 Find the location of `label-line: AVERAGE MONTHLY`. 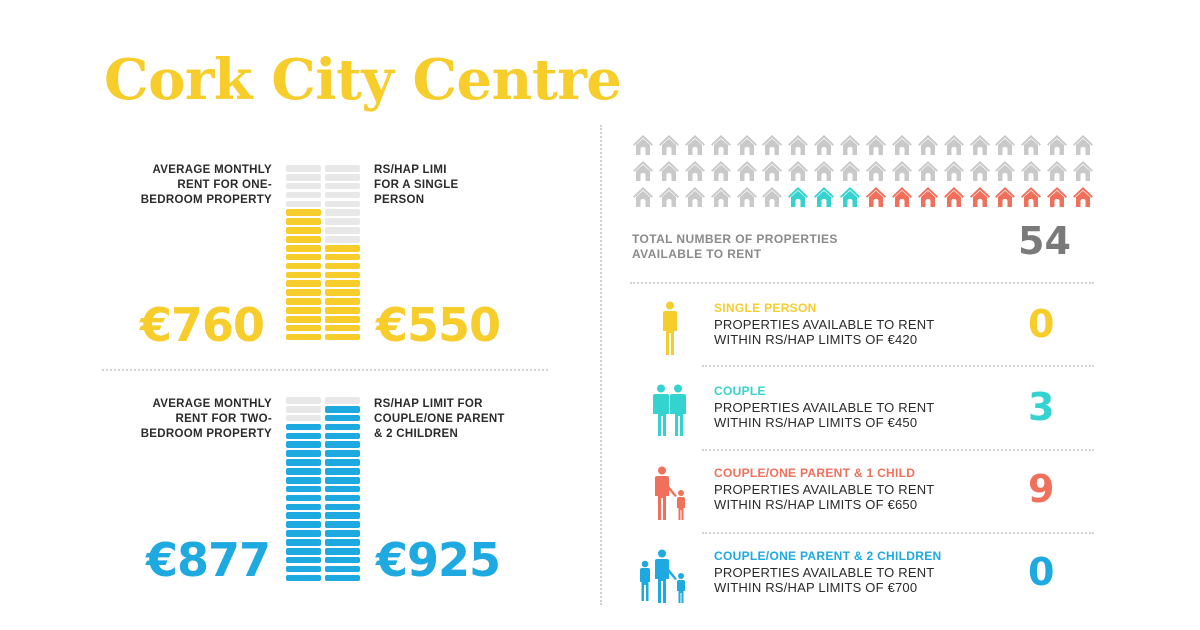

label-line: AVERAGE MONTHLY is located at coordinates (212, 170).